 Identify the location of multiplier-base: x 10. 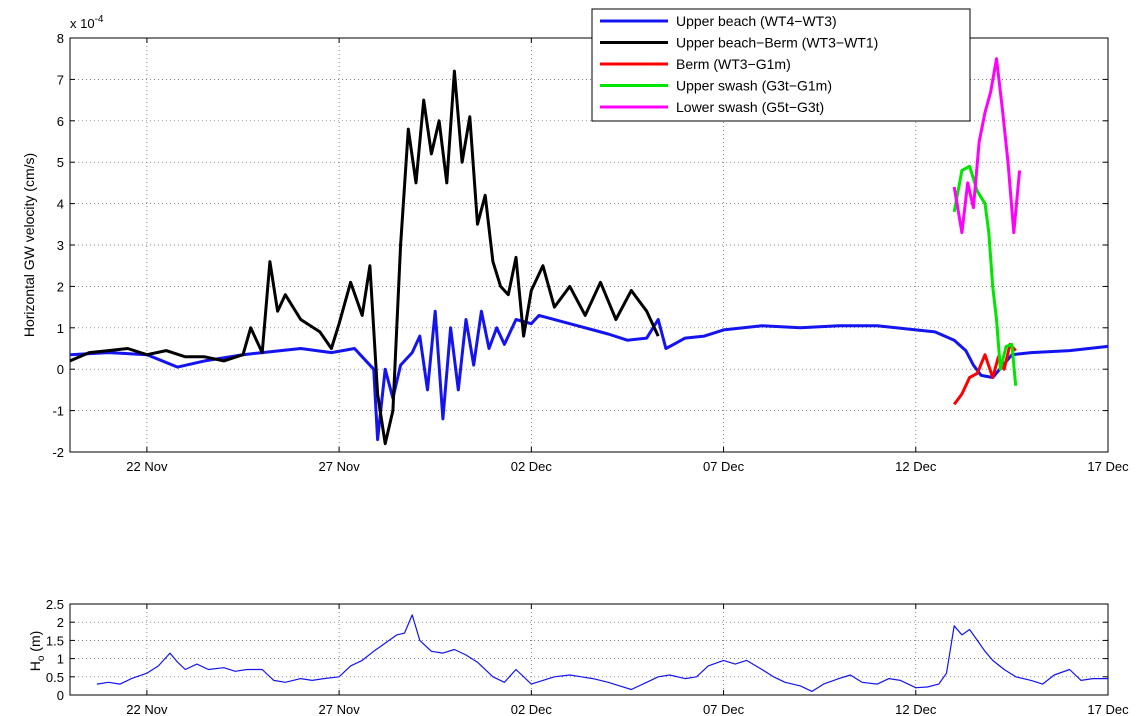
(82, 23).